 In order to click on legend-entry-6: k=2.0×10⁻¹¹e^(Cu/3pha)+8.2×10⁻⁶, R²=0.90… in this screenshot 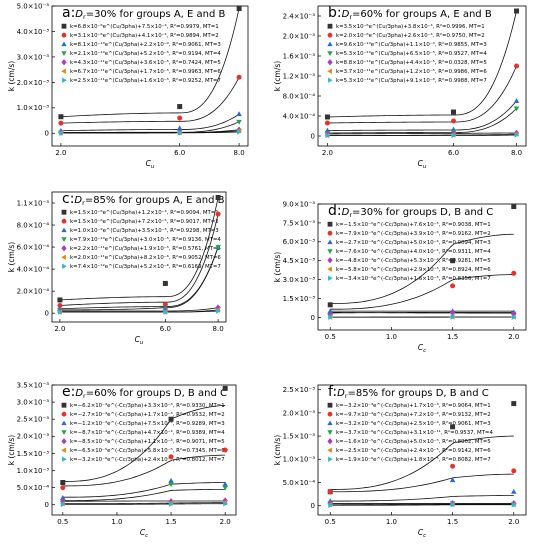, I will do `click(145, 257)`.